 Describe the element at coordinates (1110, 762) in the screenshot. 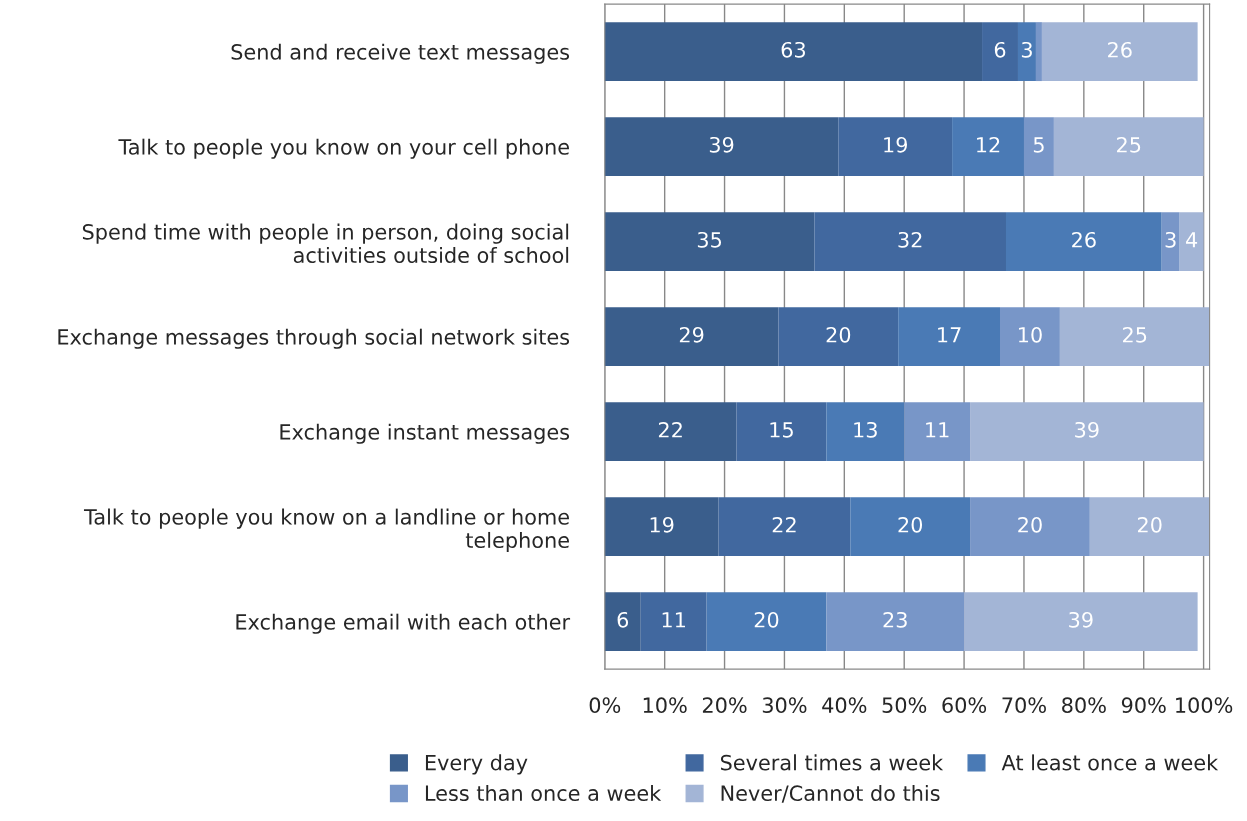

I see `legend-label: At least once a week` at that location.